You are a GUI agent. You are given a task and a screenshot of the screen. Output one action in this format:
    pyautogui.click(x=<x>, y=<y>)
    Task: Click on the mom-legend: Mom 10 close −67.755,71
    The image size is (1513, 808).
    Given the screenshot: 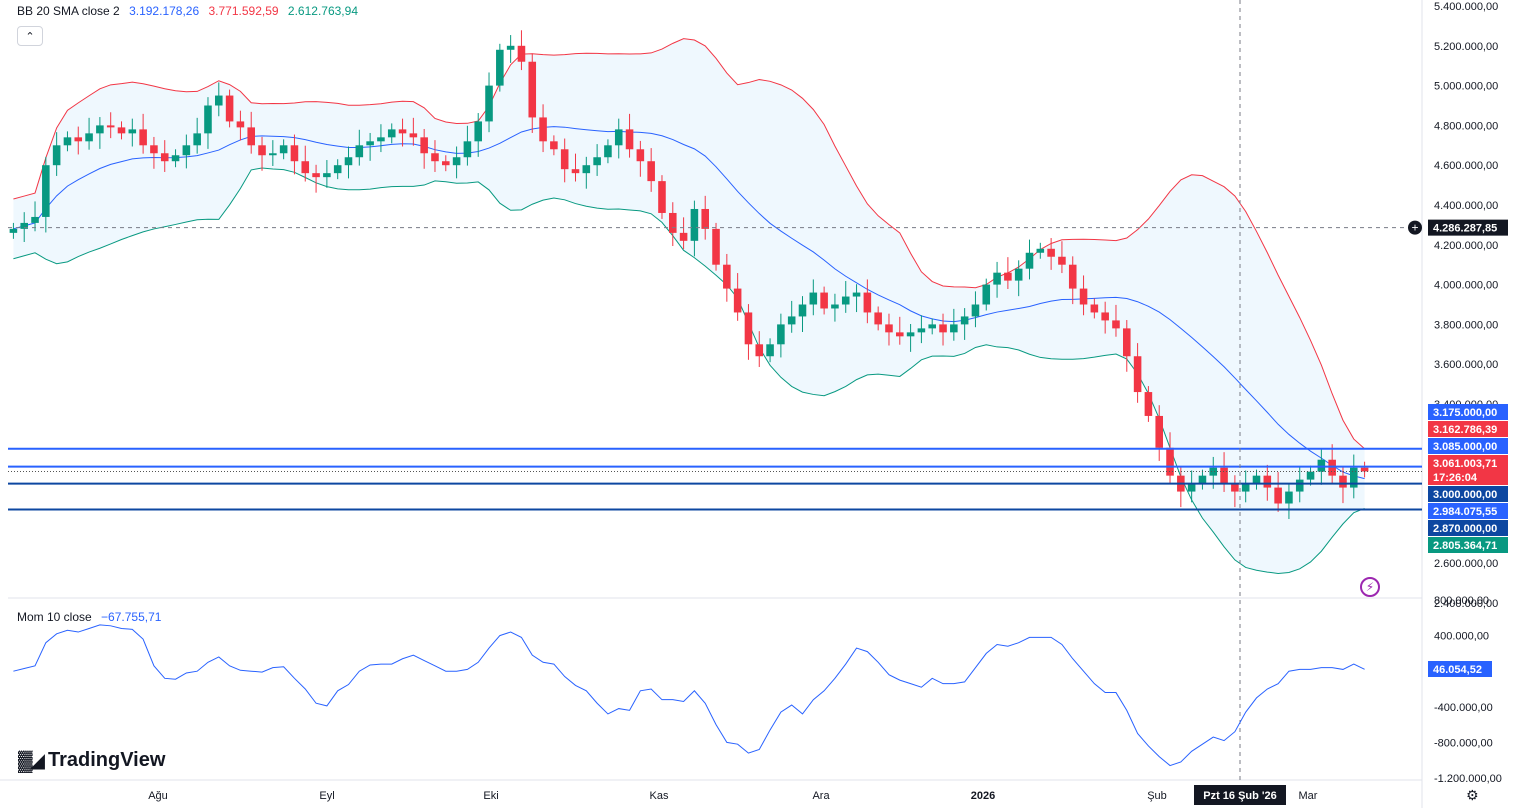 What is the action you would take?
    pyautogui.click(x=92, y=617)
    